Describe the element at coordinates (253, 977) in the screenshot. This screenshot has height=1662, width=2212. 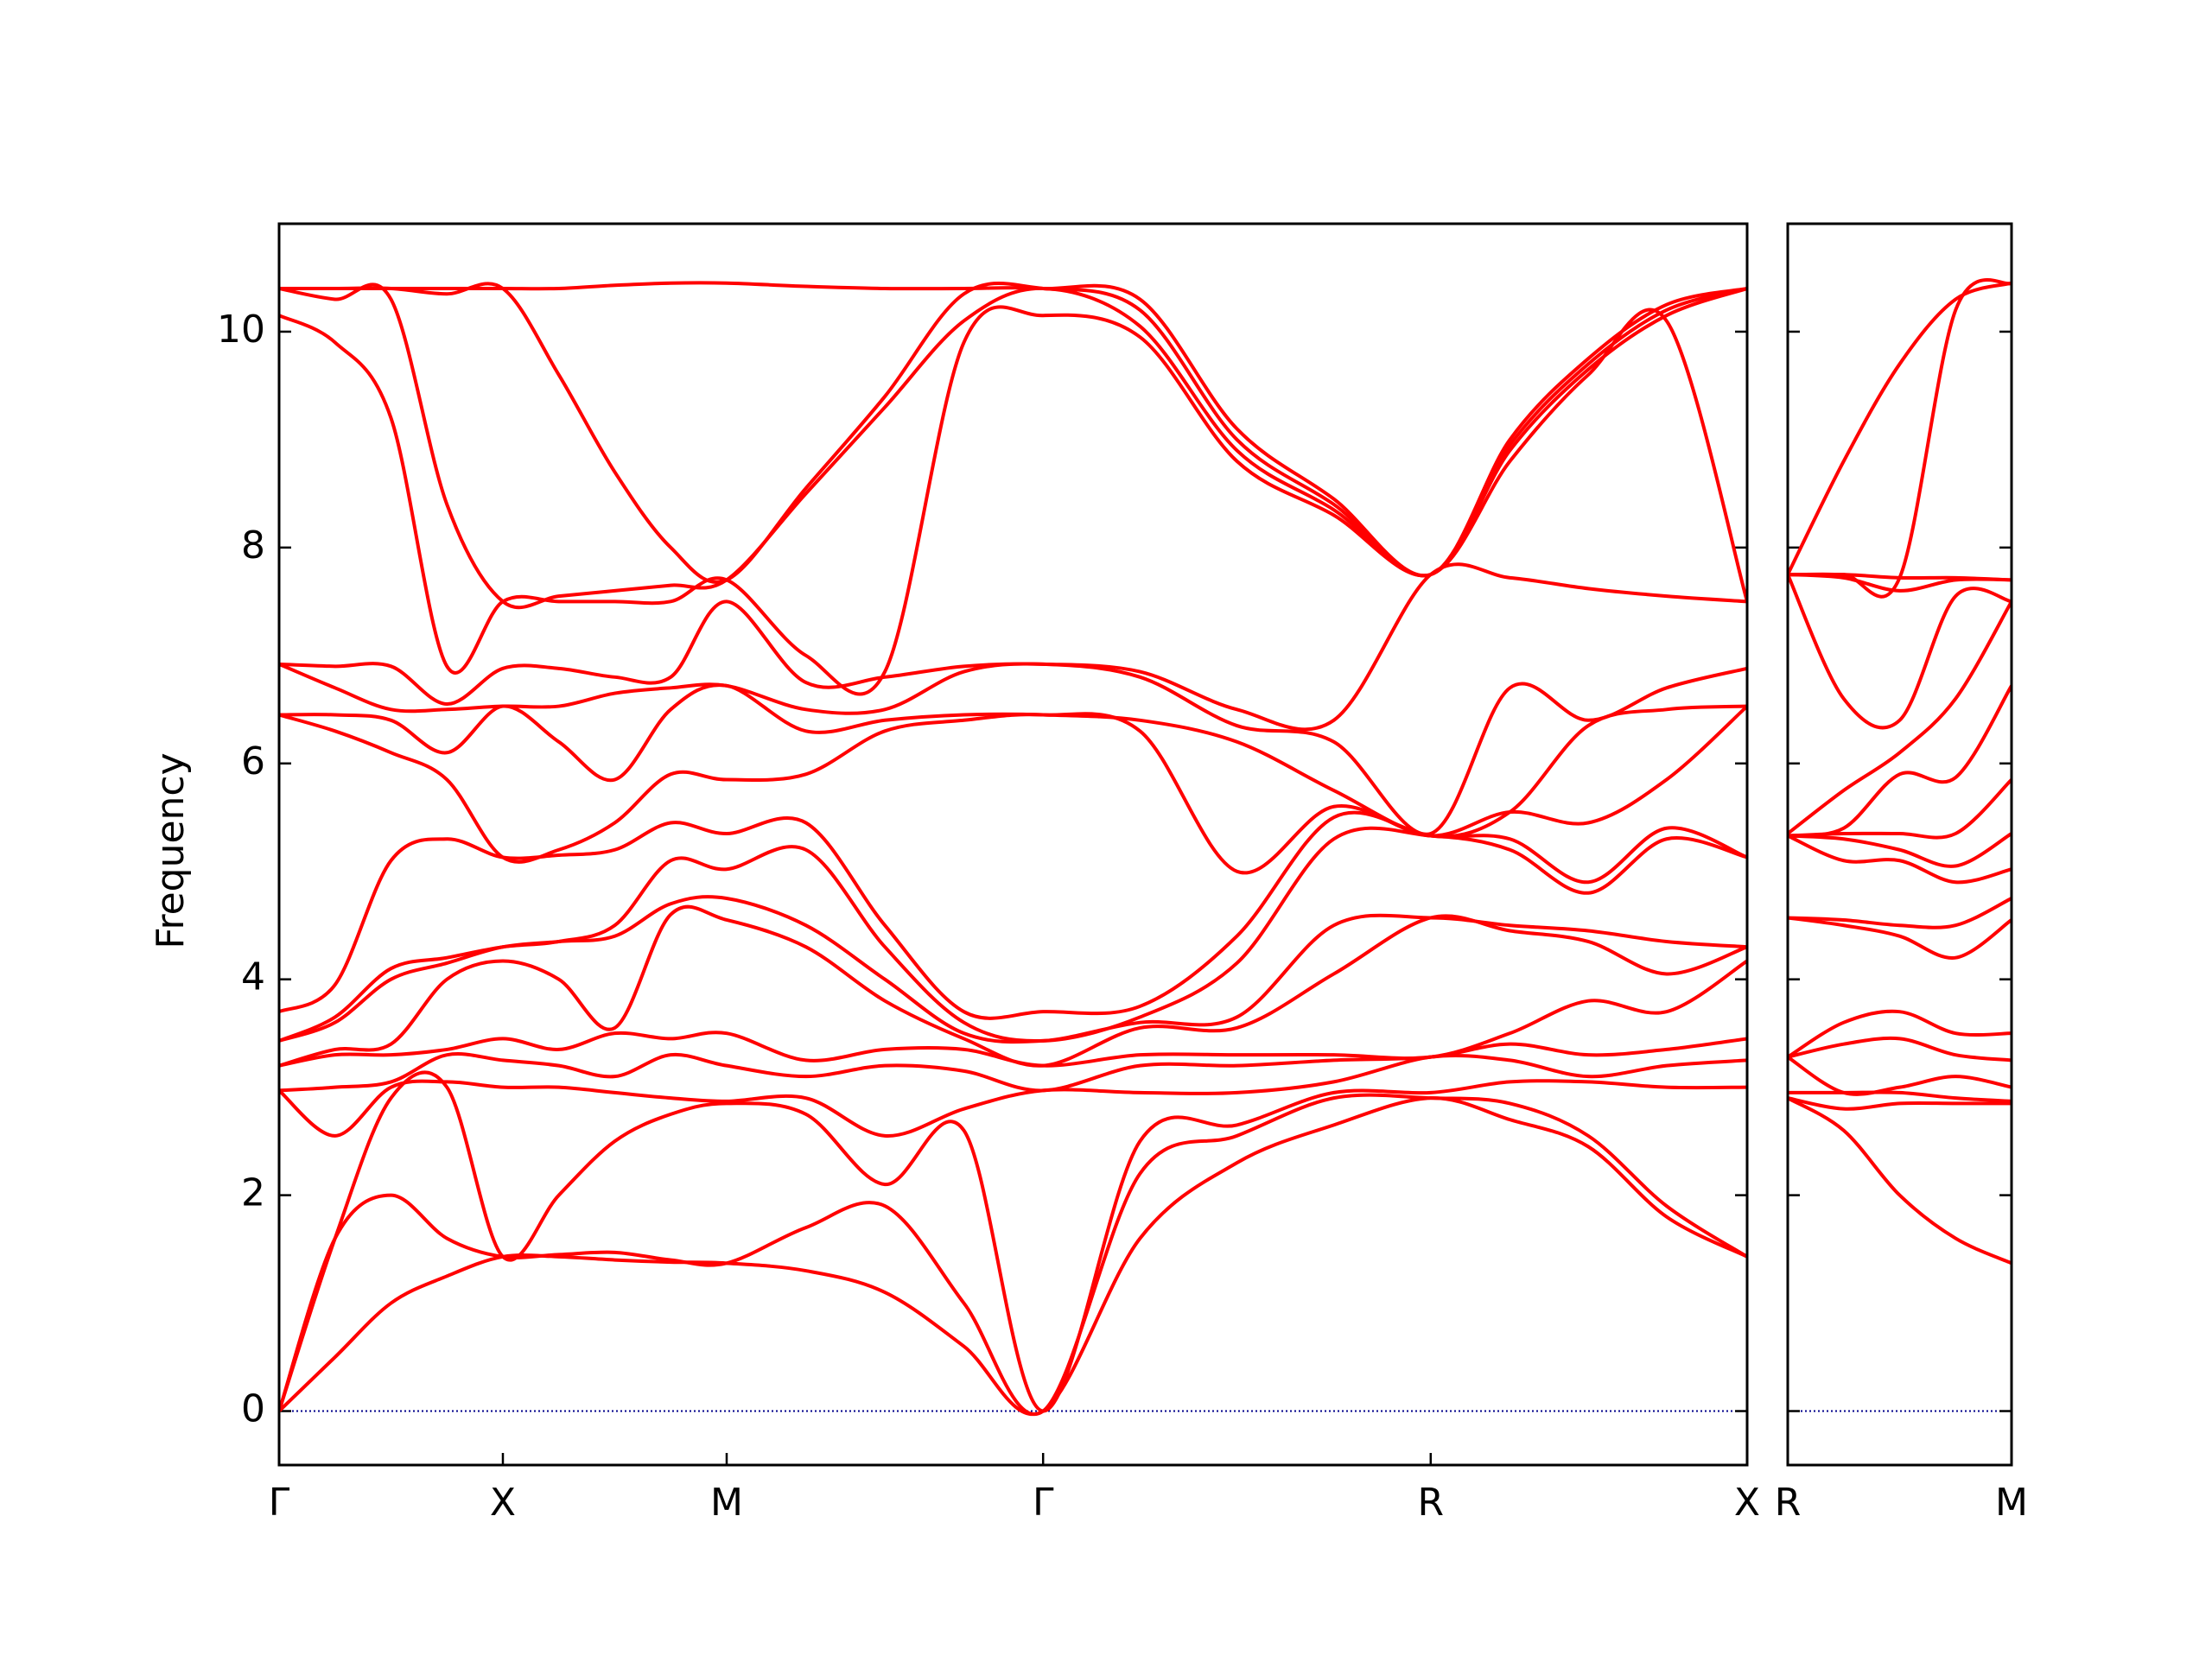
I see `y-tick-label: 4` at that location.